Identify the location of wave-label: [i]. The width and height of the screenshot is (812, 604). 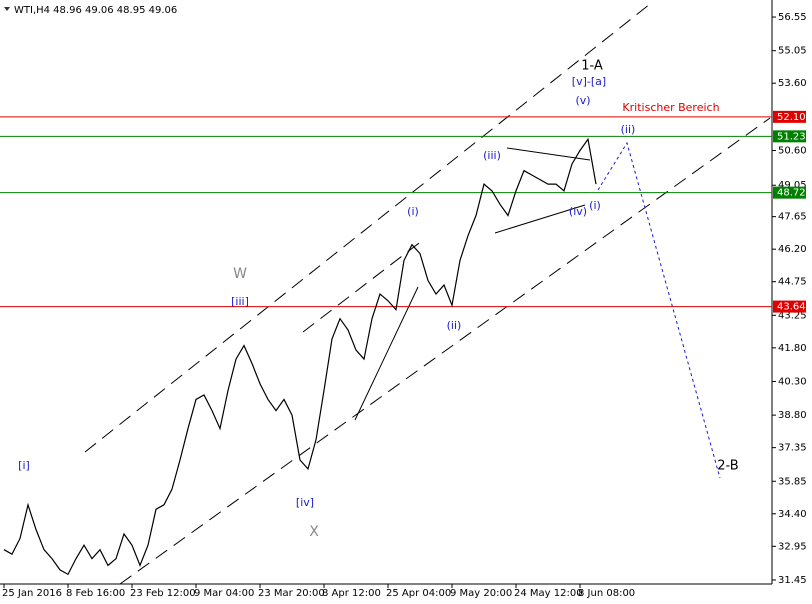
(24, 465).